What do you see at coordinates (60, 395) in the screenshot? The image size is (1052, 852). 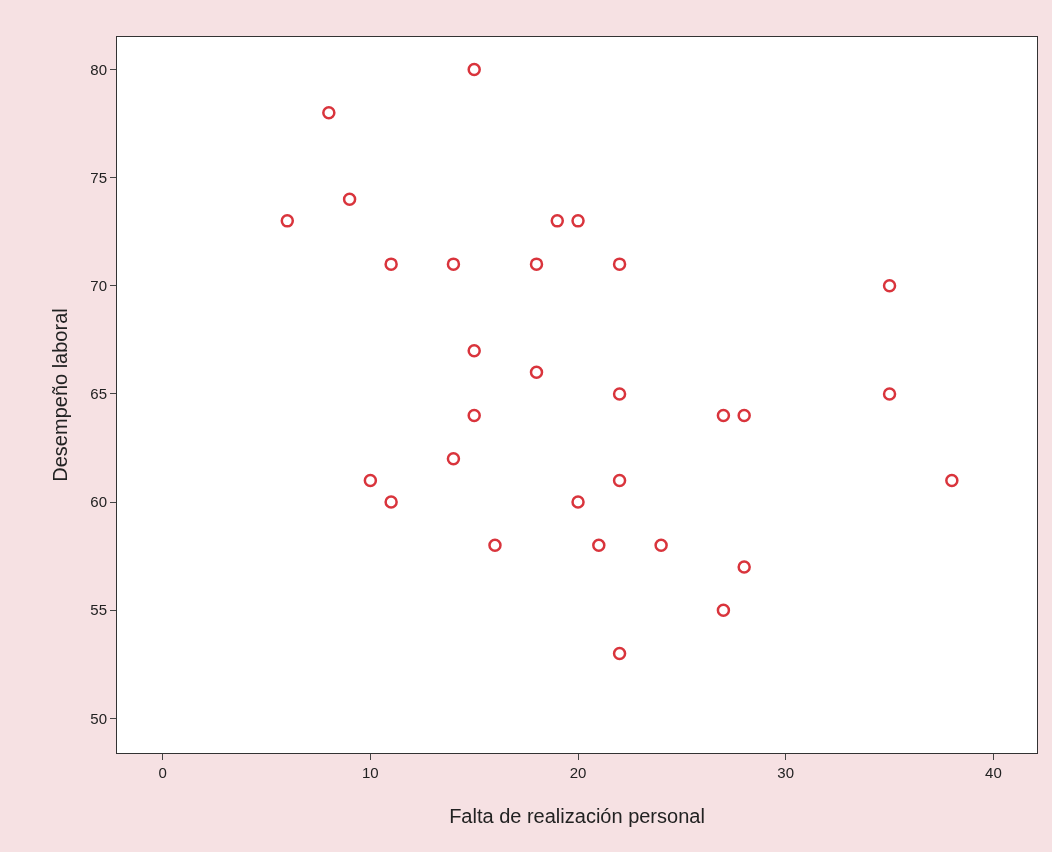 I see `y-axis-title: Desempeño laboral` at bounding box center [60, 395].